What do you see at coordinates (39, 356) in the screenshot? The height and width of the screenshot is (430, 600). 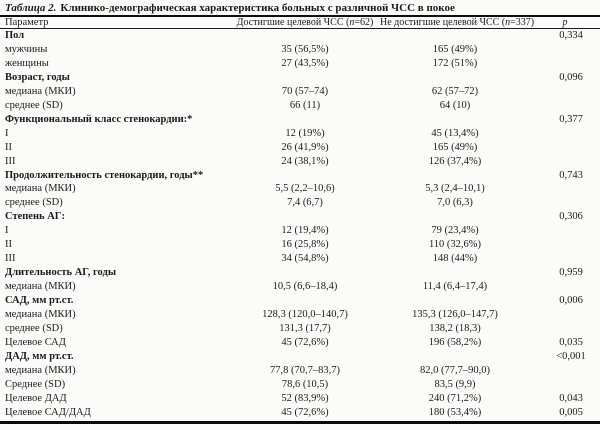 I see `row-group-label: ДАД, мм рт.ст.` at bounding box center [39, 356].